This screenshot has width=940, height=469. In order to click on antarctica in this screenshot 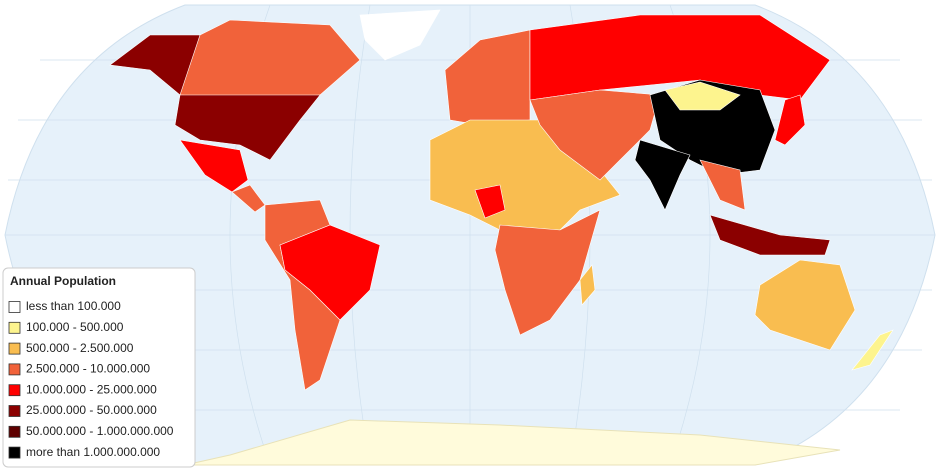, I will do `click(512, 442)`.